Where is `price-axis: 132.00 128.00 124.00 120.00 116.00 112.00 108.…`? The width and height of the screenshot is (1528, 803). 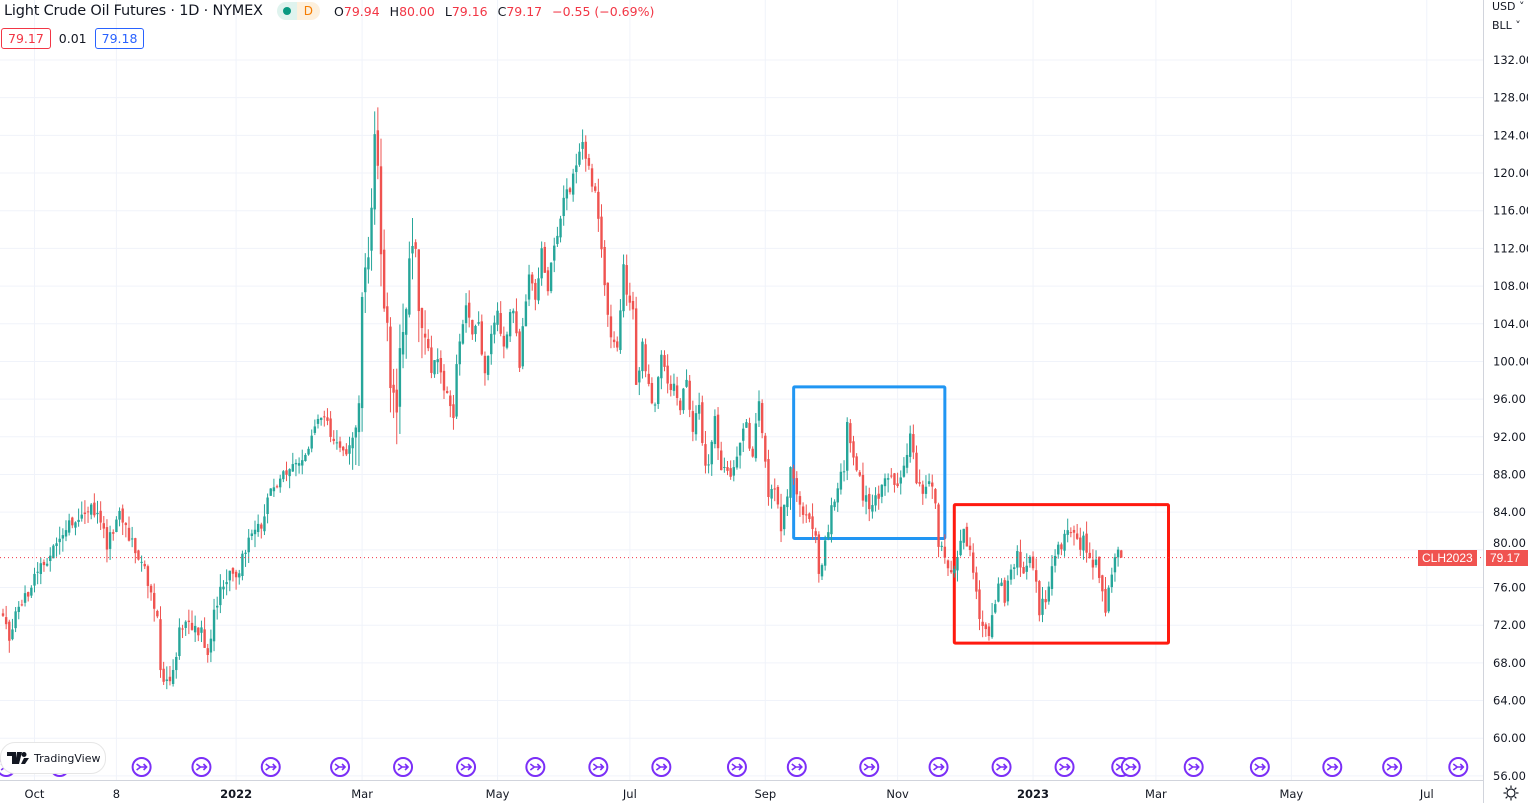
price-axis: 132.00 128.00 124.00 120.00 116.00 112.00 108.… is located at coordinates (1510, 418).